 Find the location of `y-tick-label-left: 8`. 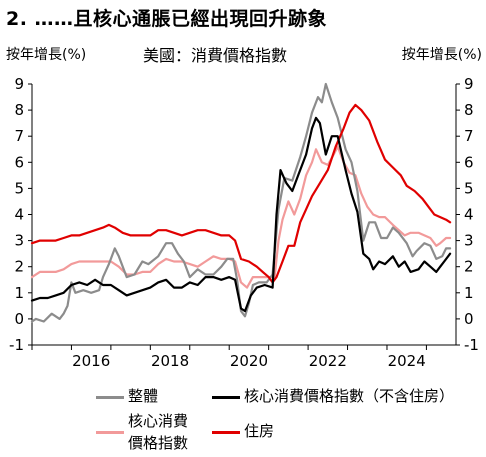

y-tick-label-left: 8 is located at coordinates (19, 110).